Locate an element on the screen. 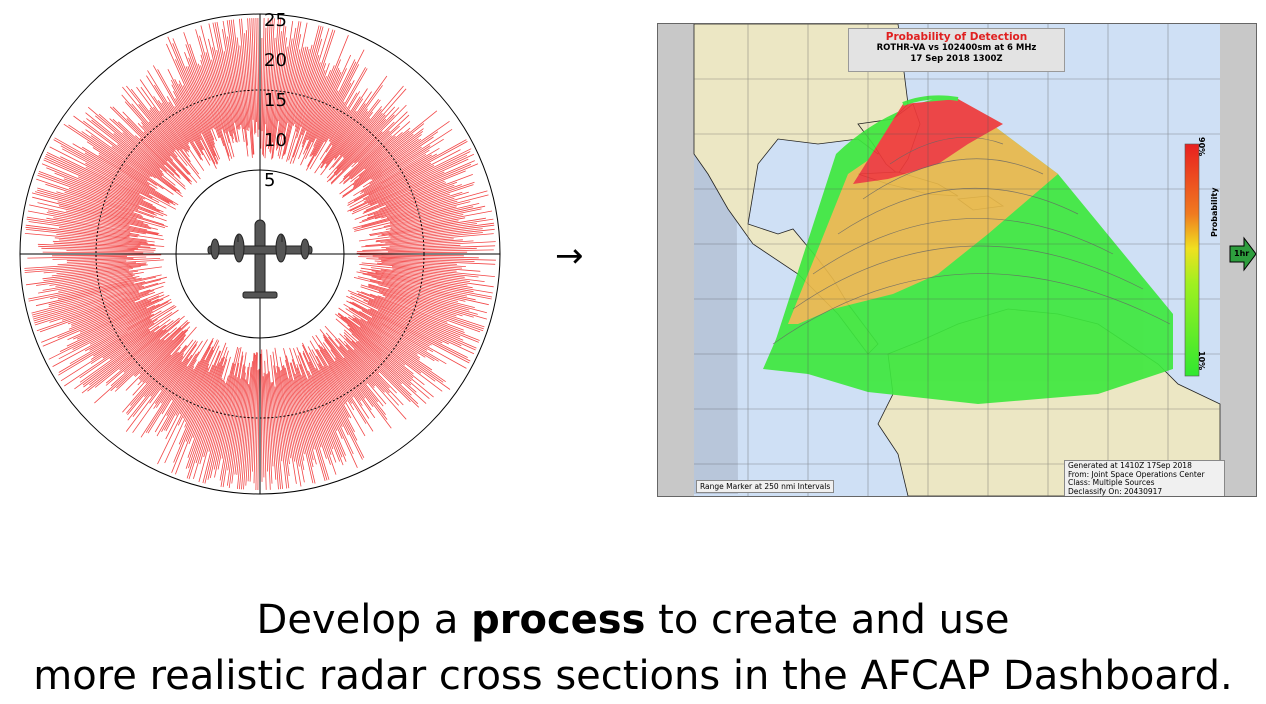 The width and height of the screenshot is (1266, 704). caption-pre: Develop a is located at coordinates (364, 620).